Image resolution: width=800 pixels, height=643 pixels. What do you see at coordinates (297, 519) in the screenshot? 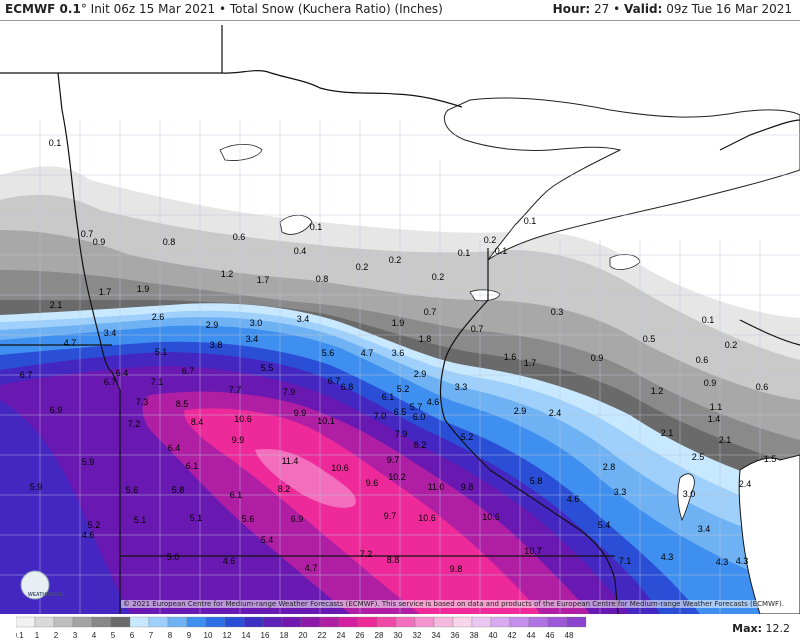
I see `snow-value-label: 6.9` at bounding box center [297, 519].